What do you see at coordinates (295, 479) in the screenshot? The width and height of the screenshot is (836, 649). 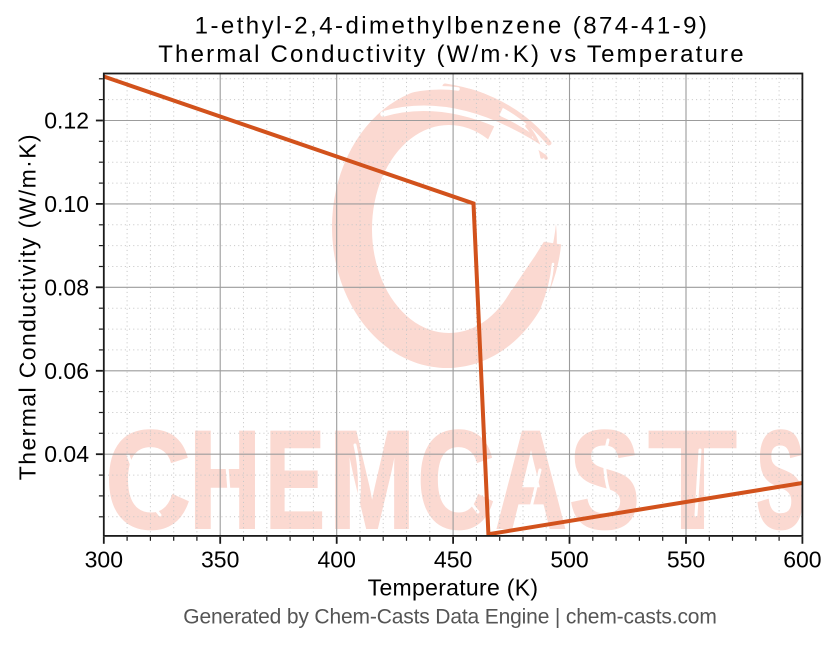 I see `svg-text: E` at bounding box center [295, 479].